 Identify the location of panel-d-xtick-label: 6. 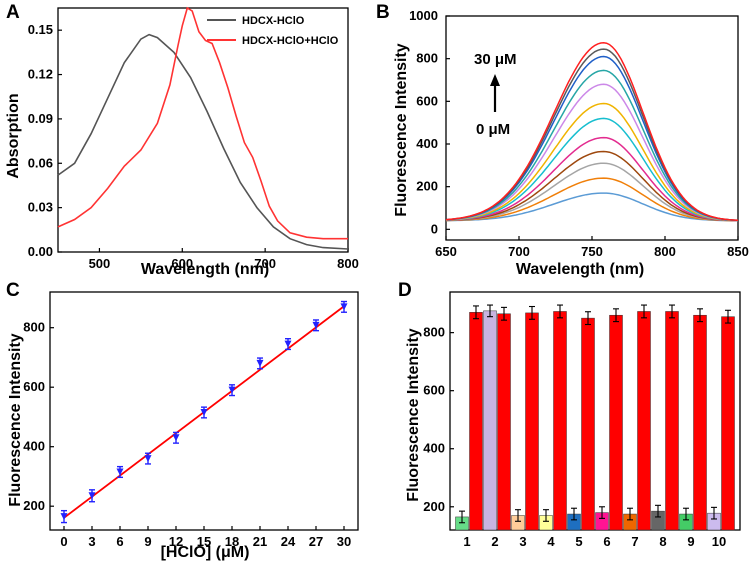
(606, 541).